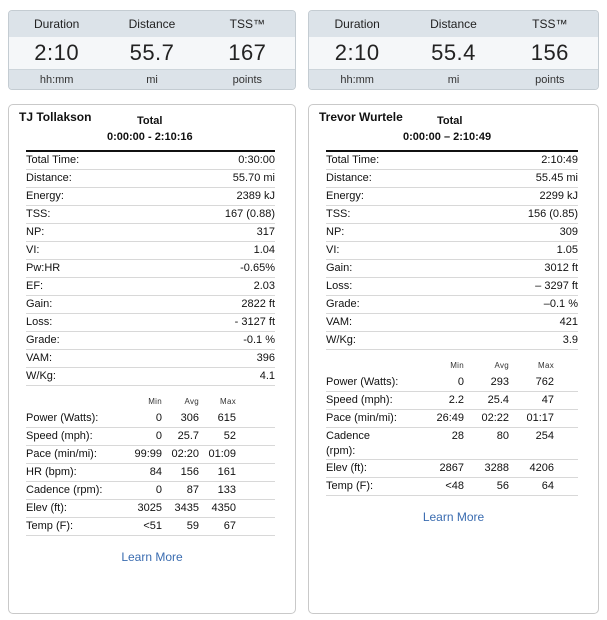 This screenshot has width=607, height=620. Describe the element at coordinates (452, 323) in the screenshot. I see `stat-row: VAM: 421` at that location.